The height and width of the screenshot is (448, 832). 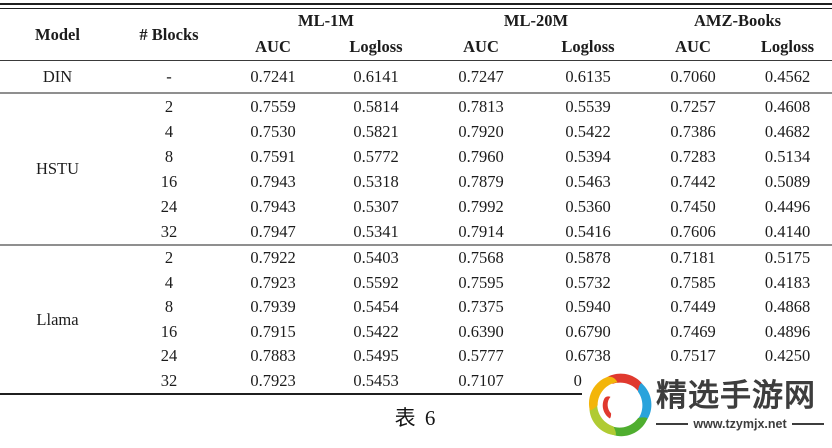 What do you see at coordinates (273, 307) in the screenshot?
I see `value-cell: 0.7939` at bounding box center [273, 307].